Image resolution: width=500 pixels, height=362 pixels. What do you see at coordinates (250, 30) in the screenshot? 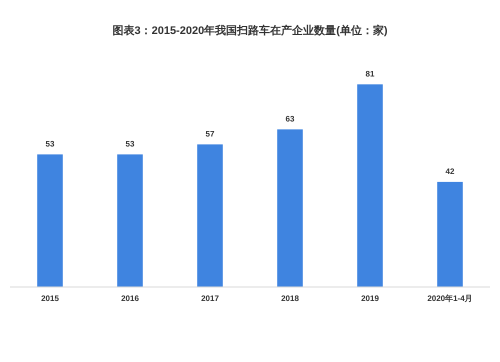
I see `chart-title: 图表3：2015-2020年我国扫路车在产企业数量(单位：家)` at bounding box center [250, 30].